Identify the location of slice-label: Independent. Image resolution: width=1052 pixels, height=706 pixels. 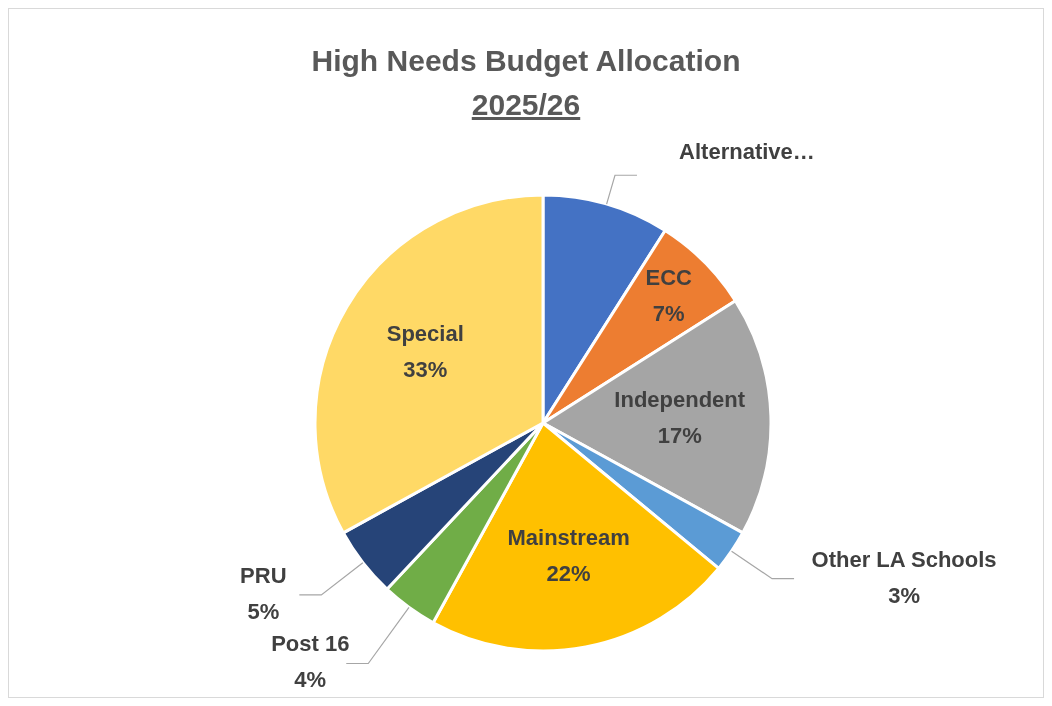
(680, 399).